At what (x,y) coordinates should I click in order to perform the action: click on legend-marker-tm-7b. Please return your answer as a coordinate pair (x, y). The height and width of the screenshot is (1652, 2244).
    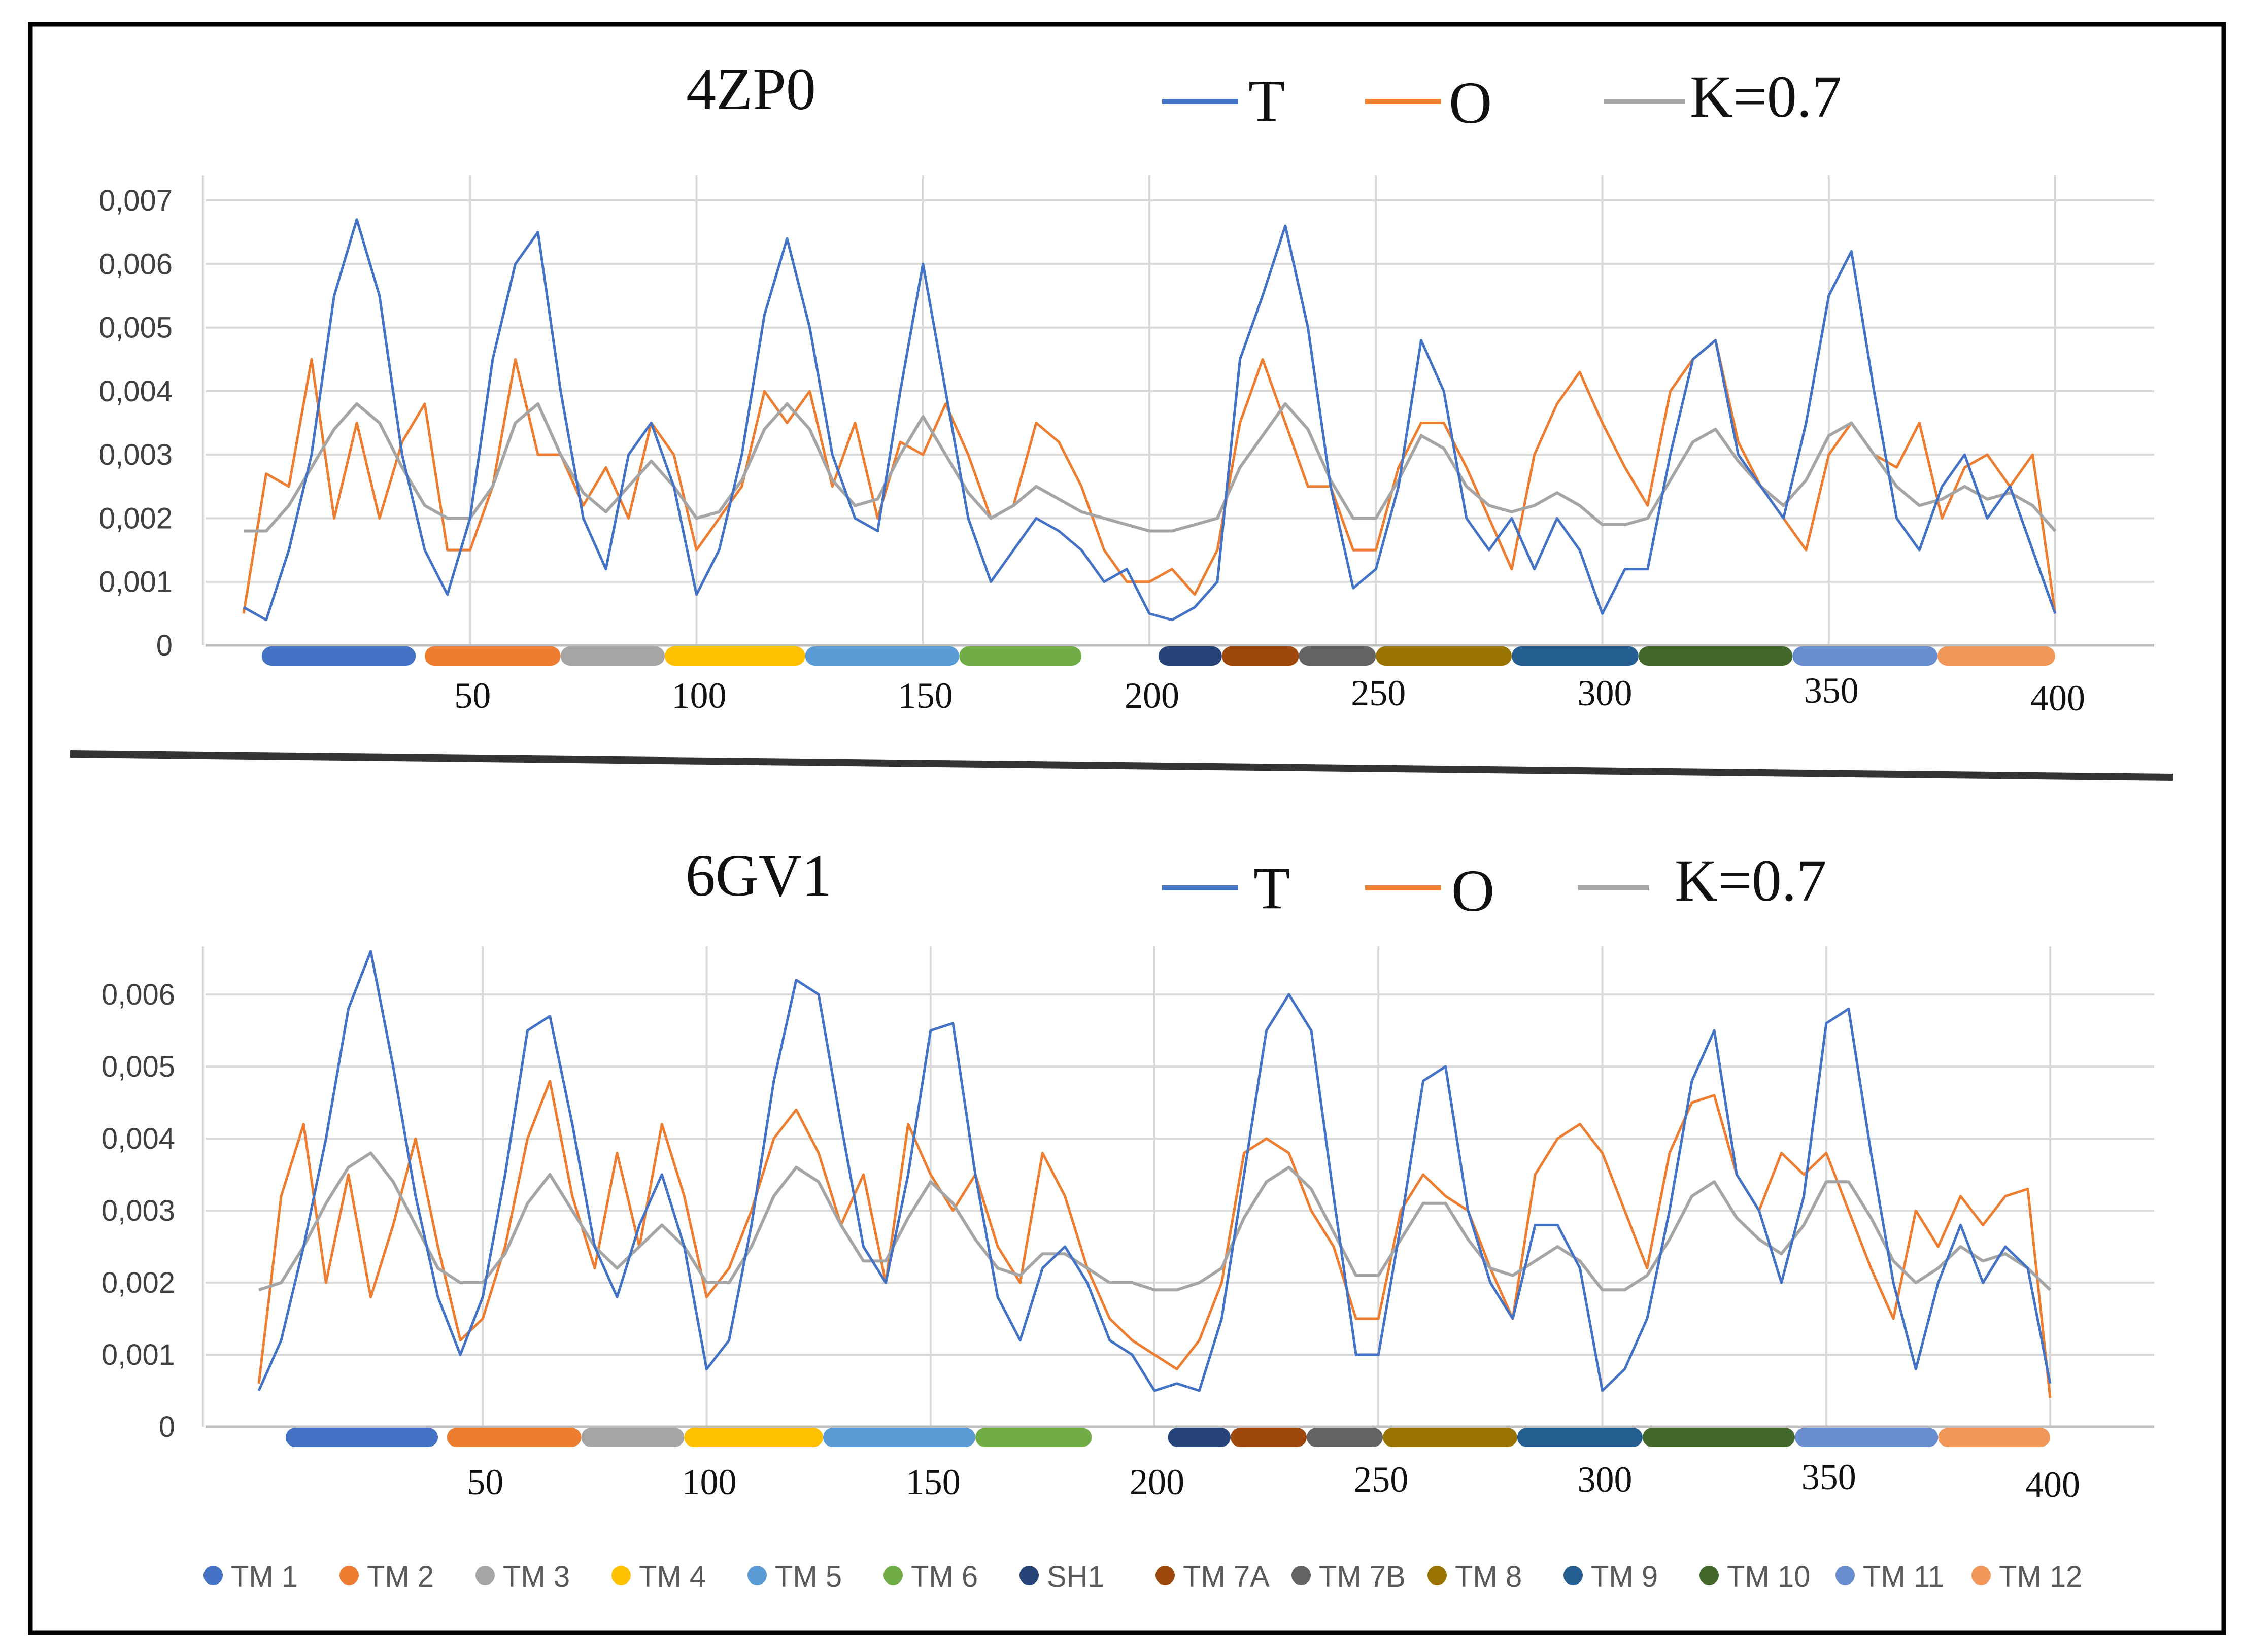
    Looking at the image, I should click on (1301, 1575).